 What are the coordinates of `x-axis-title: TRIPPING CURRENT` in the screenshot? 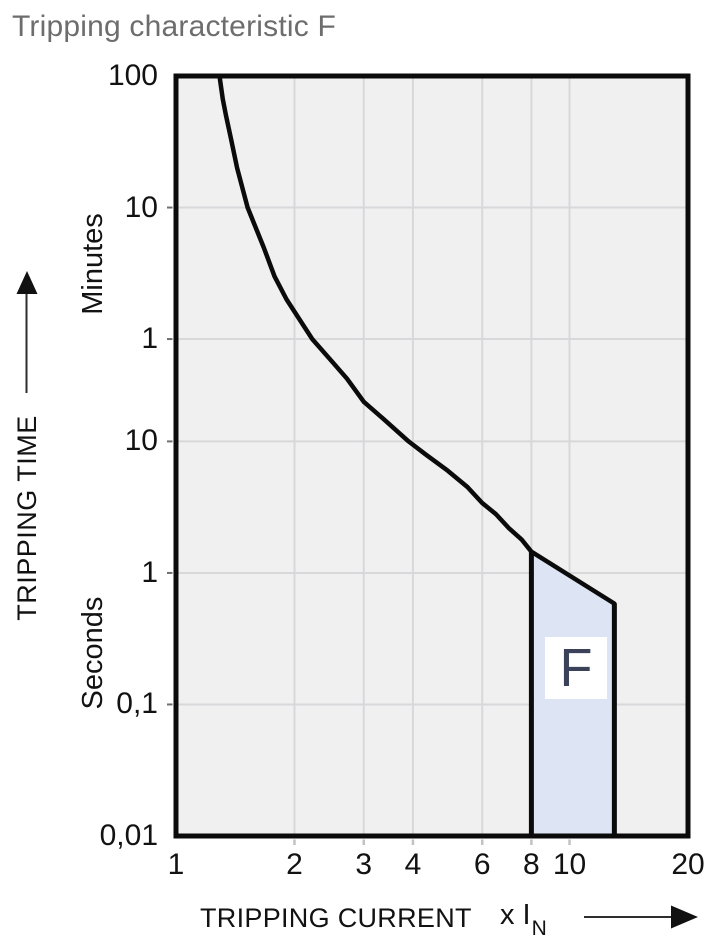 It's located at (336, 918).